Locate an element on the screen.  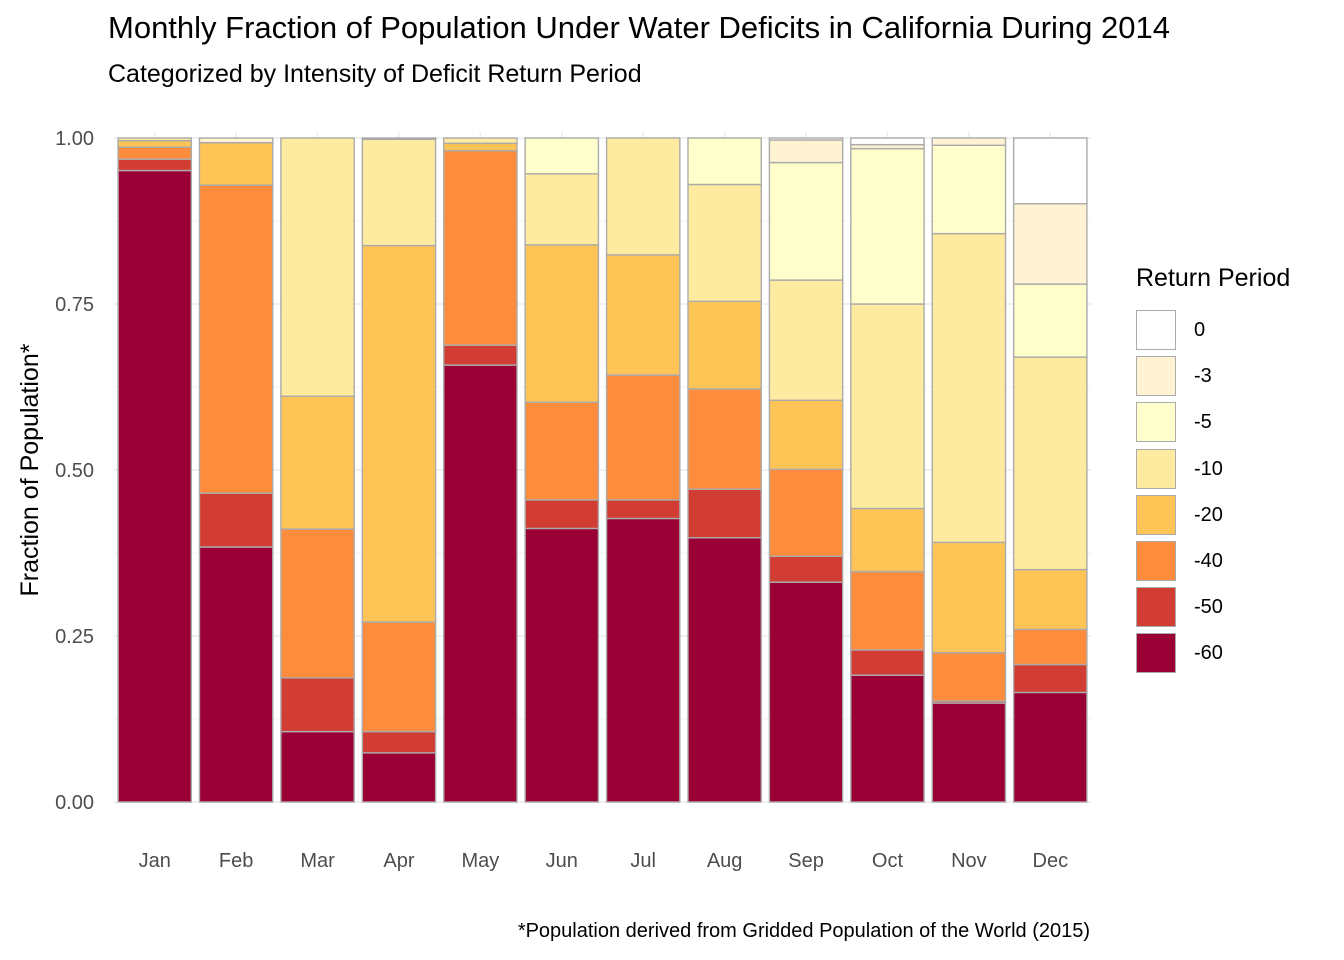
x-tick-label: Jun is located at coordinates (562, 861).